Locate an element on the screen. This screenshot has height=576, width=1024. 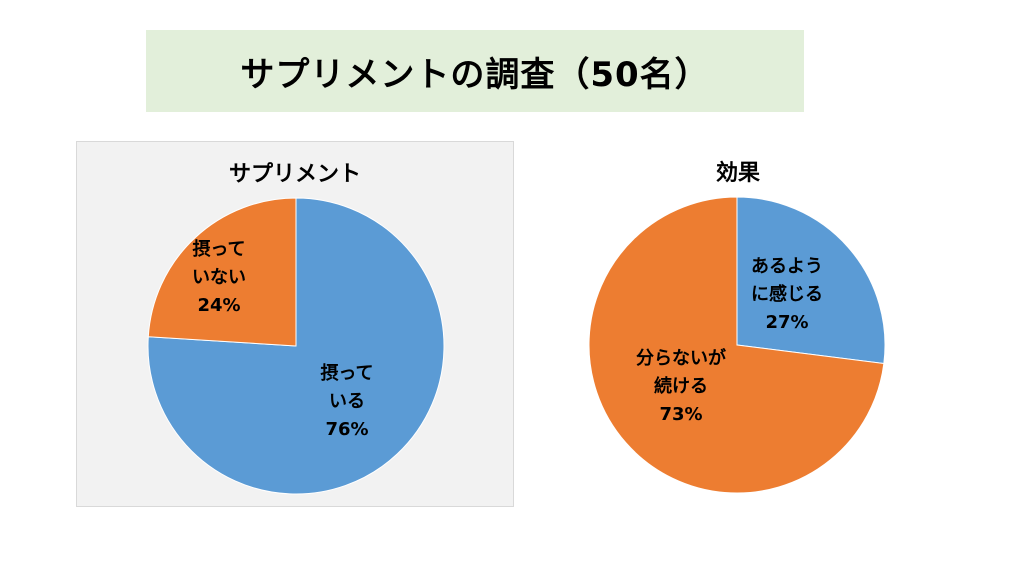
slice-percent-label: 24% is located at coordinates (218, 305).